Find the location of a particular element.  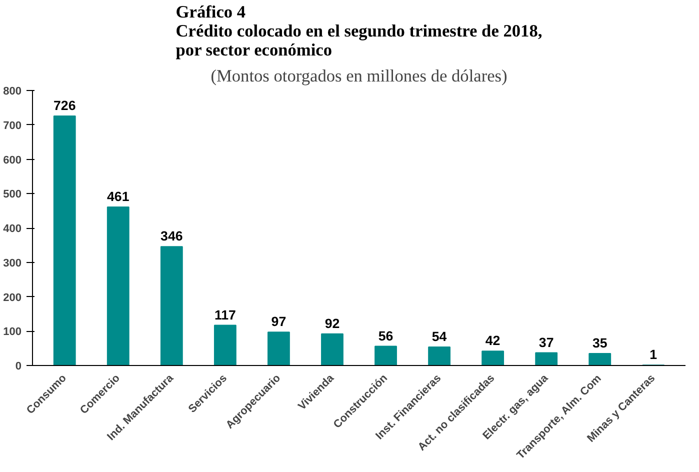

chart-subtitle: (Montos otorgados en millones de dólares) is located at coordinates (359, 76).